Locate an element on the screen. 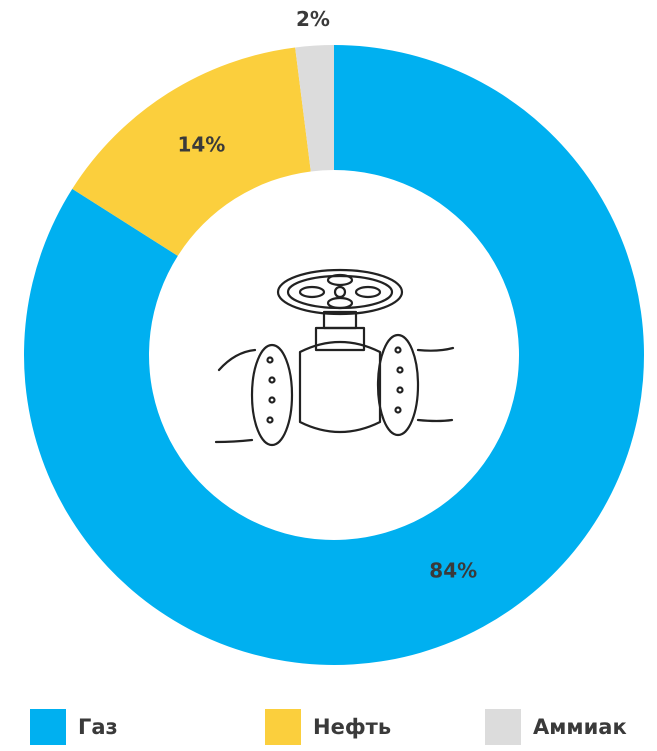  legend-label: Нефть is located at coordinates (352, 727).